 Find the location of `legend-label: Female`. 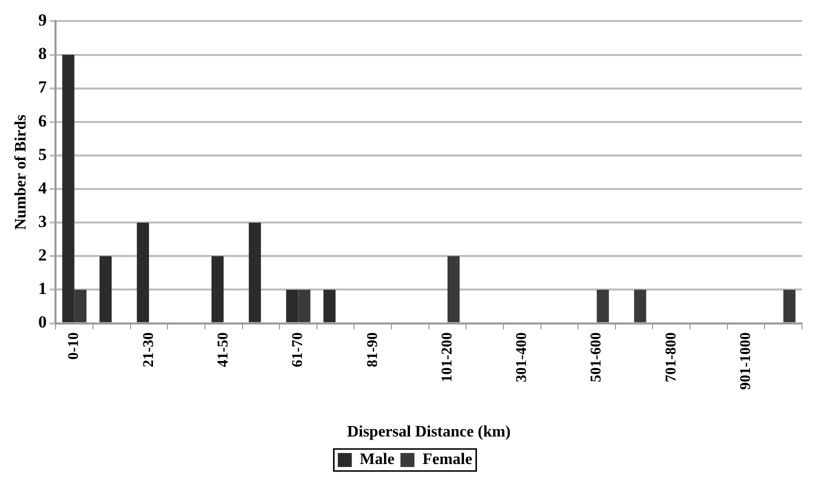

legend-label: Female is located at coordinates (447, 459).